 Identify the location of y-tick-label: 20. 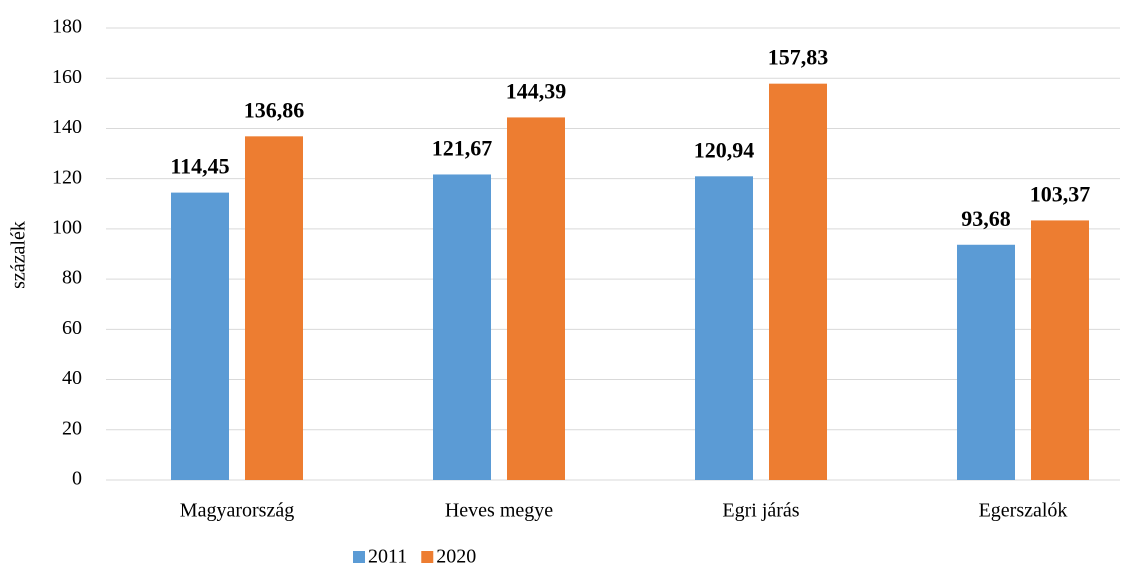
(72, 428).